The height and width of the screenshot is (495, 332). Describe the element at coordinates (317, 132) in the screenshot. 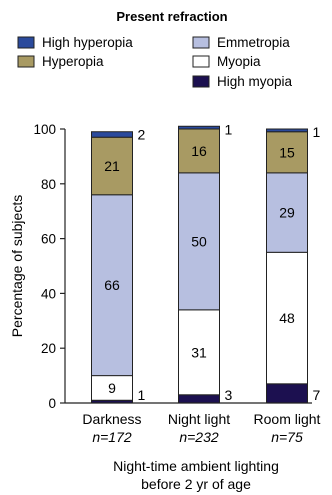

I see `data-label-high-hyperopia-room-light: 1` at that location.